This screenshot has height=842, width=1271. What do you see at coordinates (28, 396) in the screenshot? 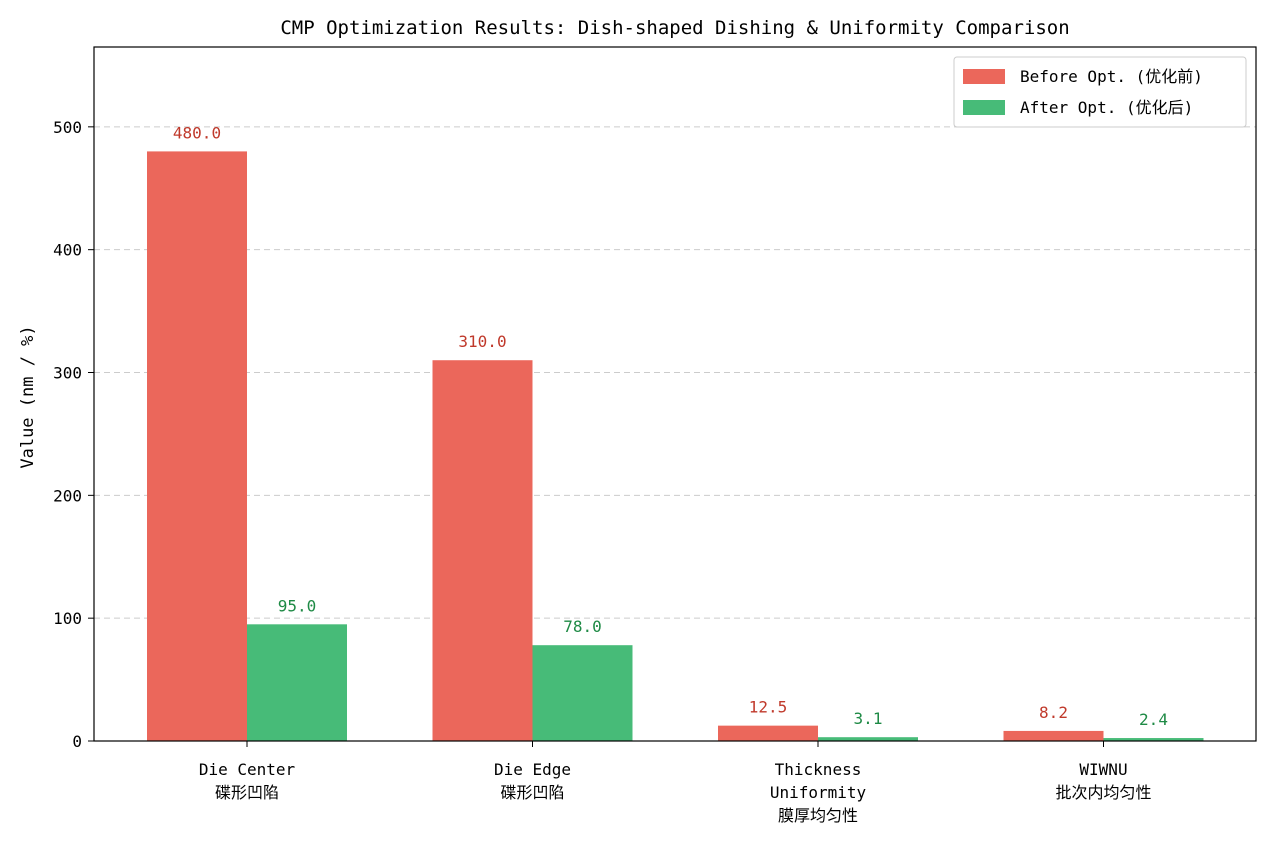
I see `y-axis-label: Value (nm / %)` at bounding box center [28, 396].